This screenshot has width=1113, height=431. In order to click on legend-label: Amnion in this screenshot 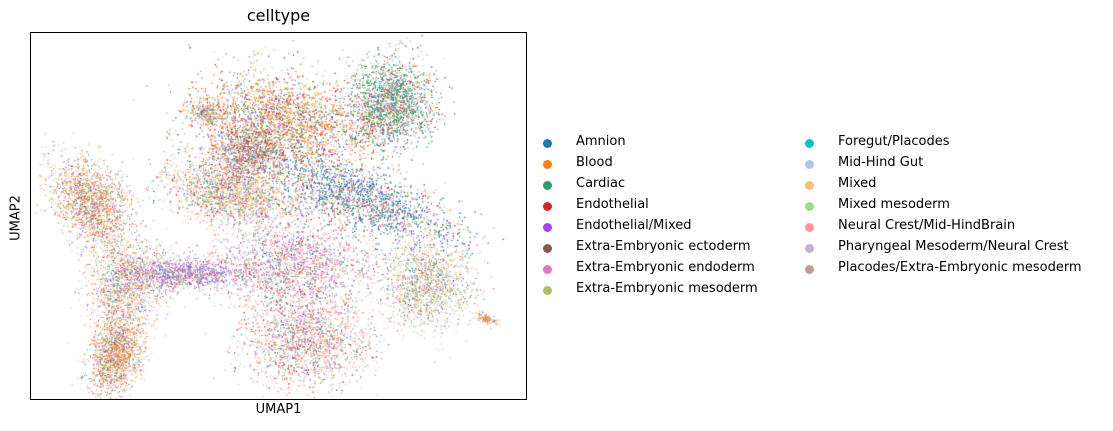, I will do `click(601, 141)`.